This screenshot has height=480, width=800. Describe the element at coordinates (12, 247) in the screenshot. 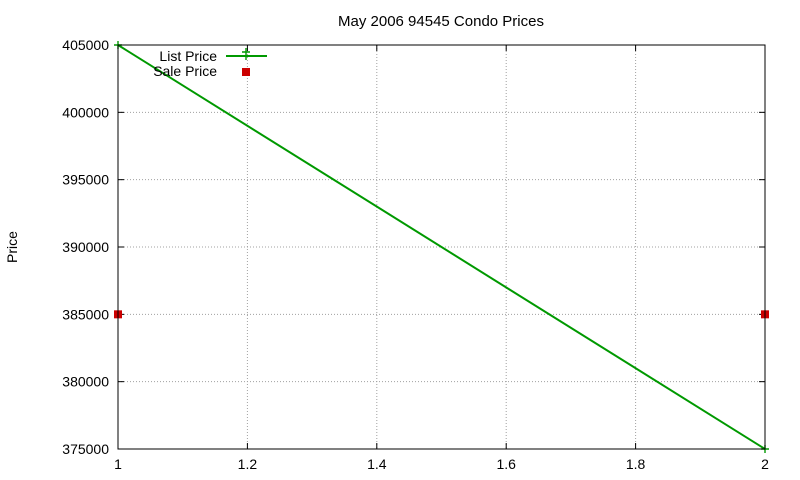

I see `y-axis-label: Price` at that location.